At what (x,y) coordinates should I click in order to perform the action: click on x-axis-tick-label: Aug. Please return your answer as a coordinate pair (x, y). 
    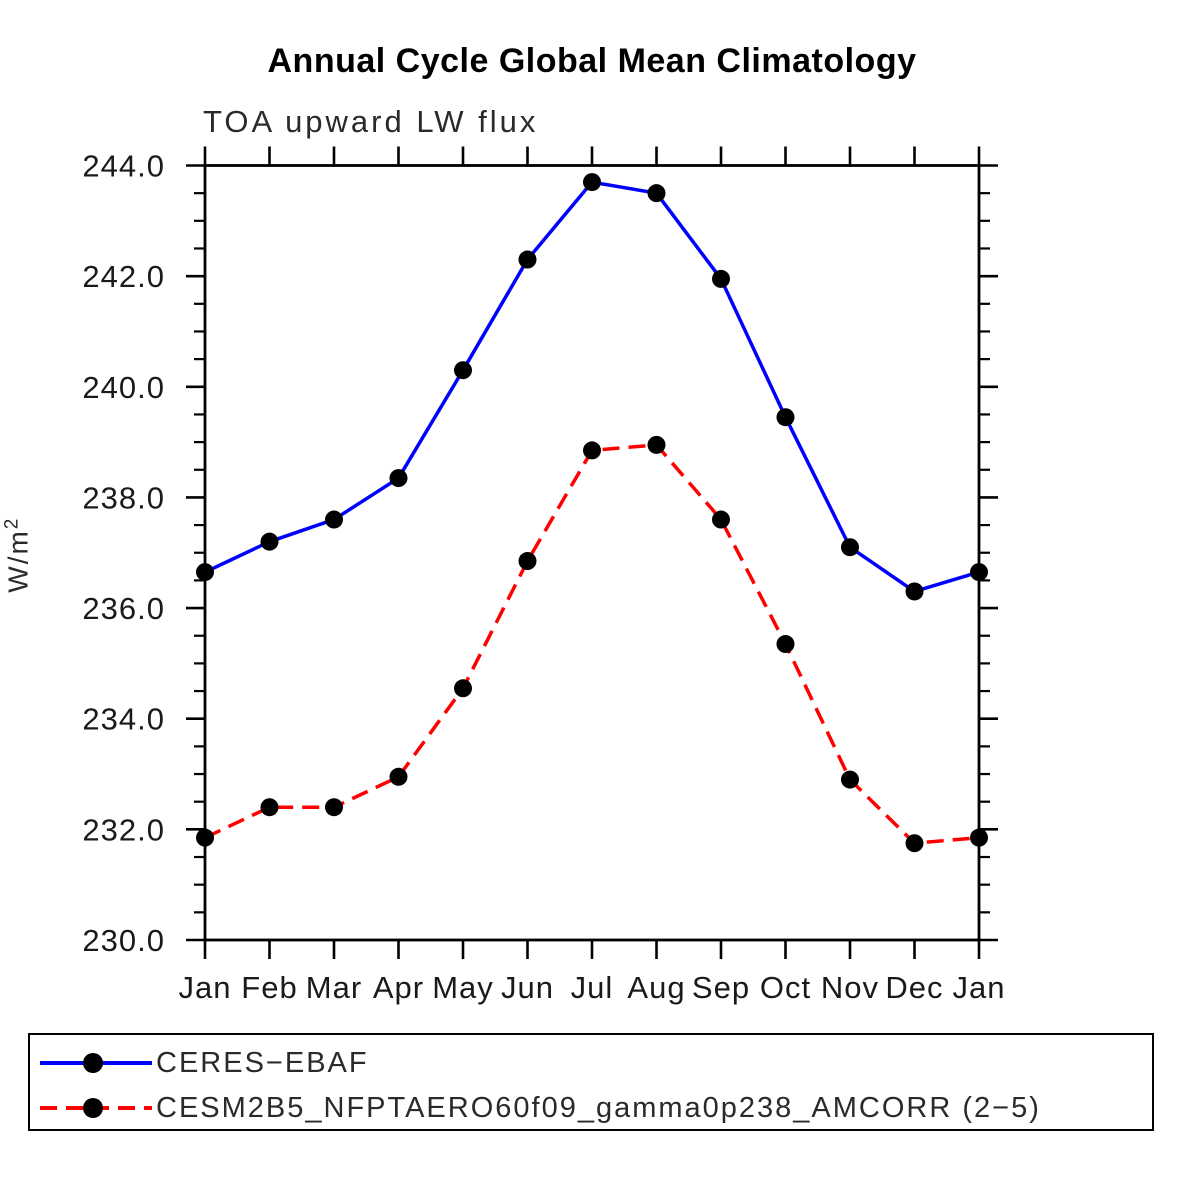
    Looking at the image, I should click on (656, 987).